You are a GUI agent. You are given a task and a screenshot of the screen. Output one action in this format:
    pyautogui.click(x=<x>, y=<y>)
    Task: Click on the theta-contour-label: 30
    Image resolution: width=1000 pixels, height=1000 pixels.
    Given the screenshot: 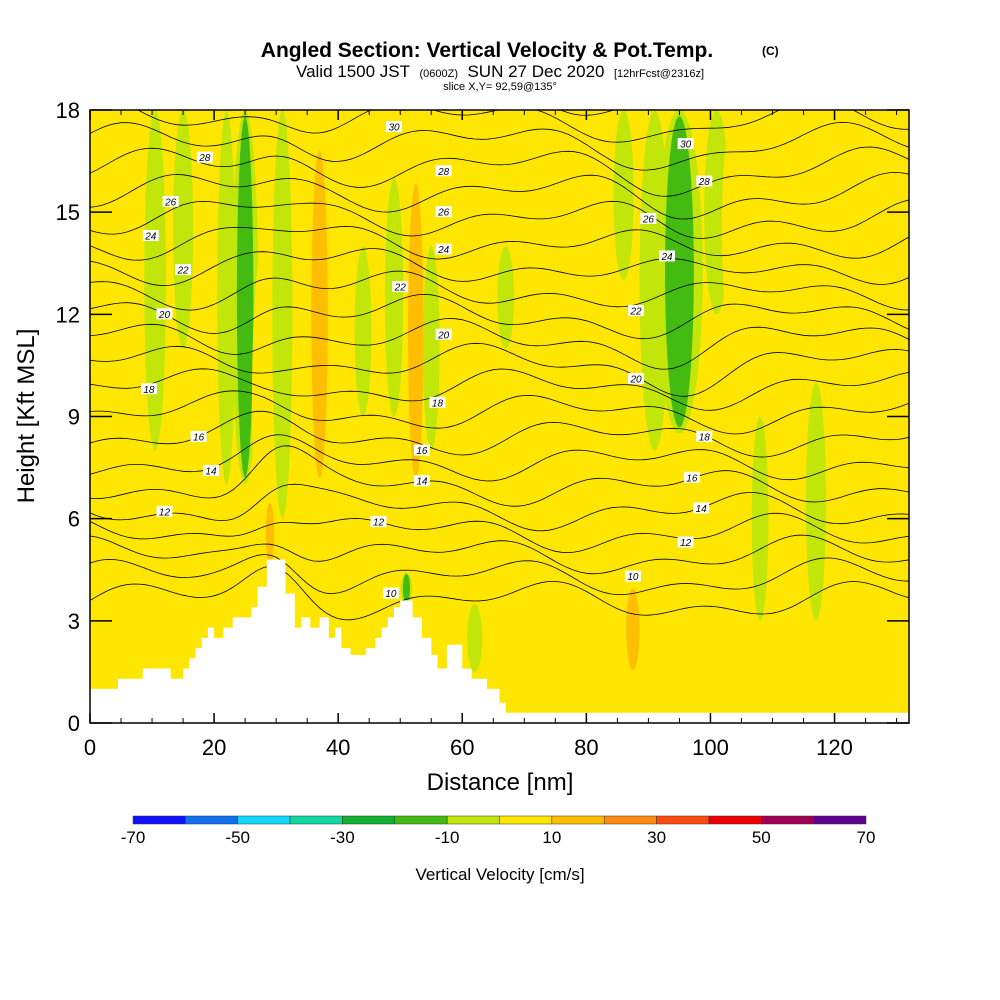 What is the action you would take?
    pyautogui.click(x=685, y=144)
    